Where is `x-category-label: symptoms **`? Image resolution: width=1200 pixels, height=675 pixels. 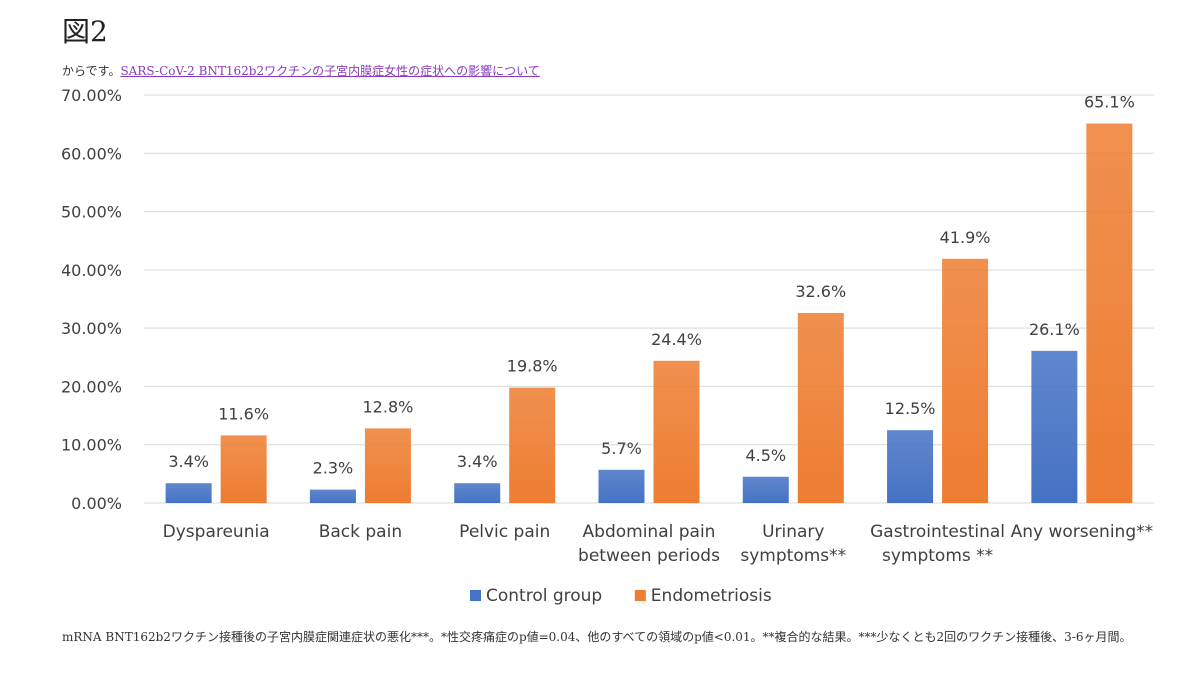
x-category-label: symptoms ** is located at coordinates (937, 556).